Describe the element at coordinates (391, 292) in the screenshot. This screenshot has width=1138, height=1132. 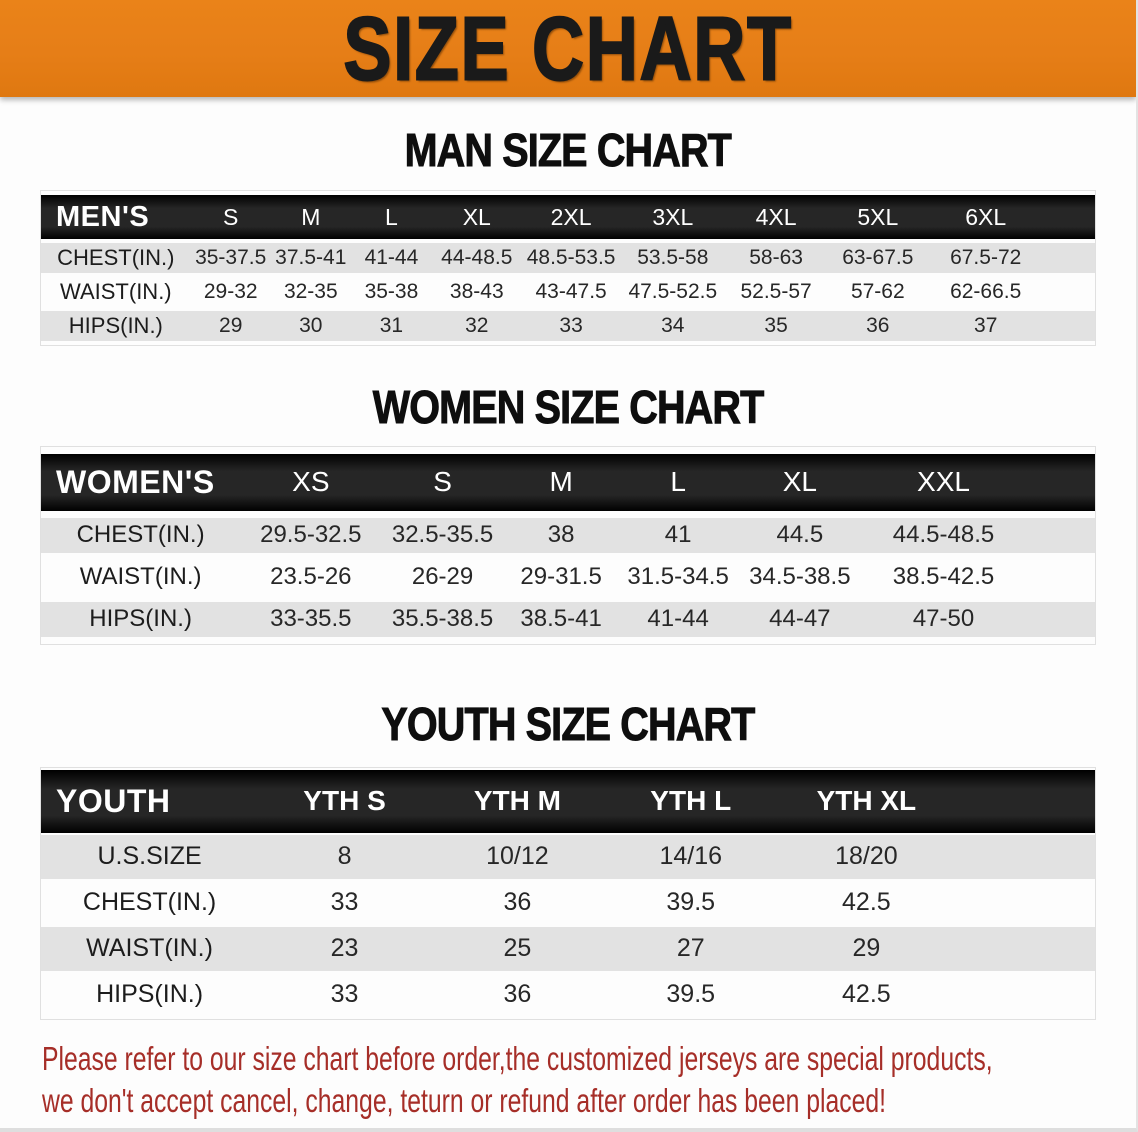
I see `size-value-cell: 35-38` at that location.